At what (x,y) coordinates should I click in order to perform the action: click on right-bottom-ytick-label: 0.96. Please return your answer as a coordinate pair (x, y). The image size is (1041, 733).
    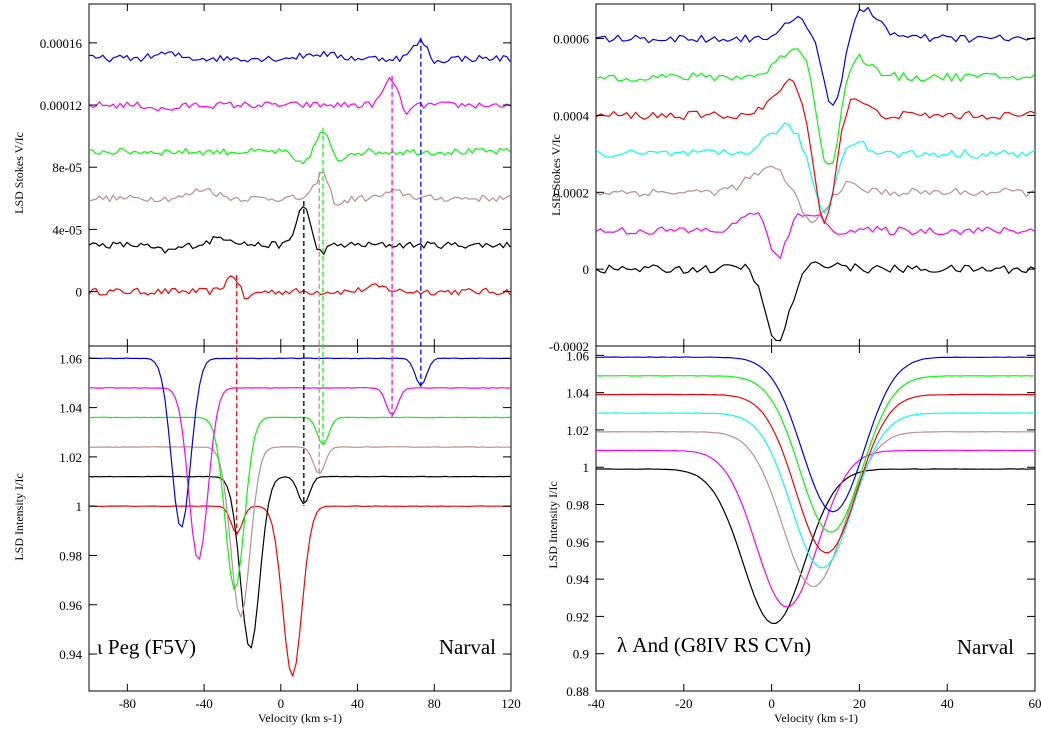
    Looking at the image, I should click on (577, 542).